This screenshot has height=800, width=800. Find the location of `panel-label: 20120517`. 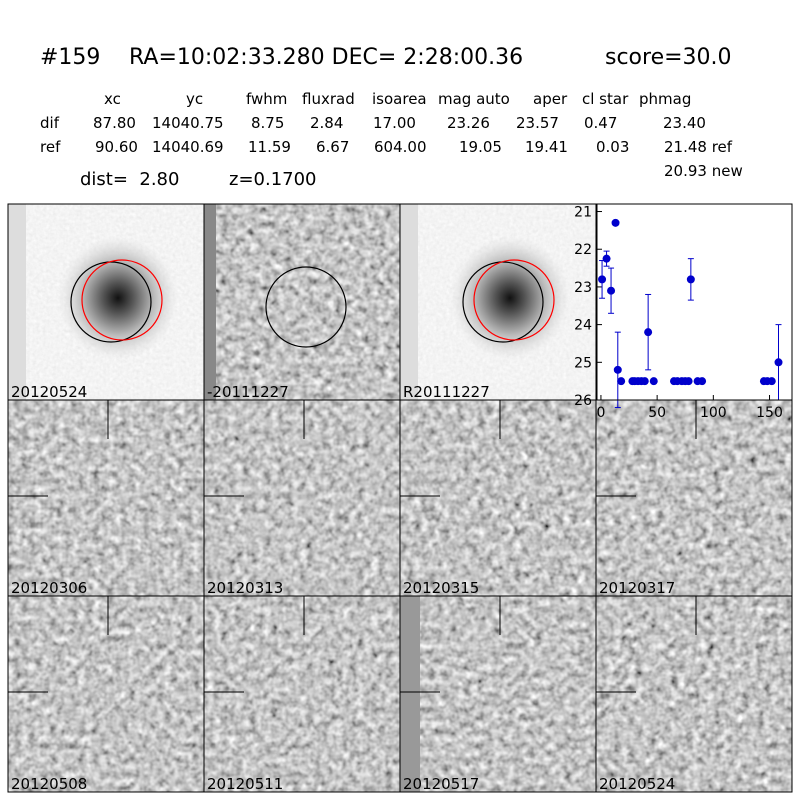

panel-label: 20120517 is located at coordinates (441, 784).